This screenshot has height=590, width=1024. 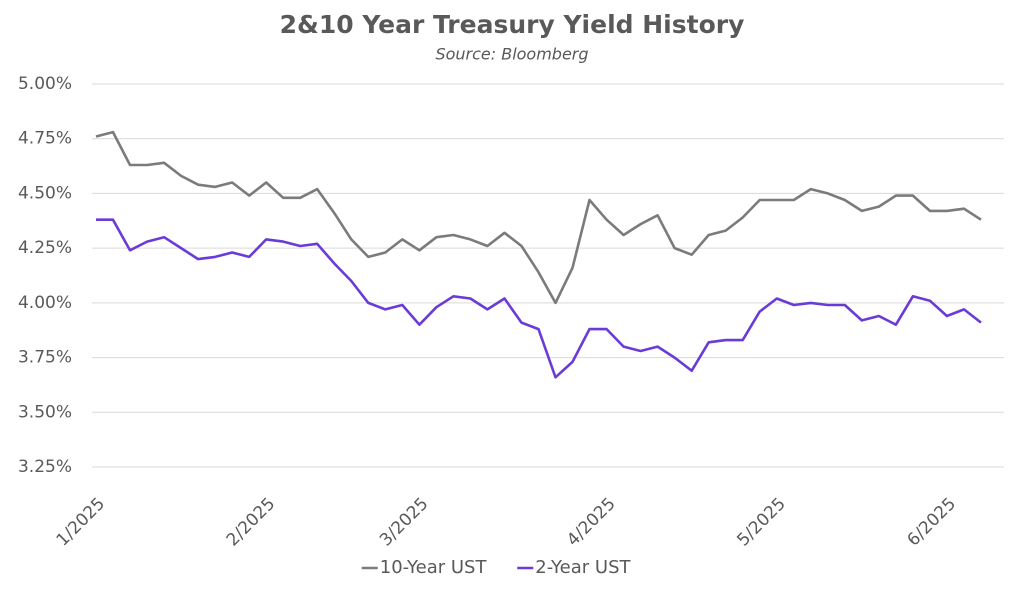 What do you see at coordinates (583, 567) in the screenshot?
I see `legend-label: 2-Year UST` at bounding box center [583, 567].